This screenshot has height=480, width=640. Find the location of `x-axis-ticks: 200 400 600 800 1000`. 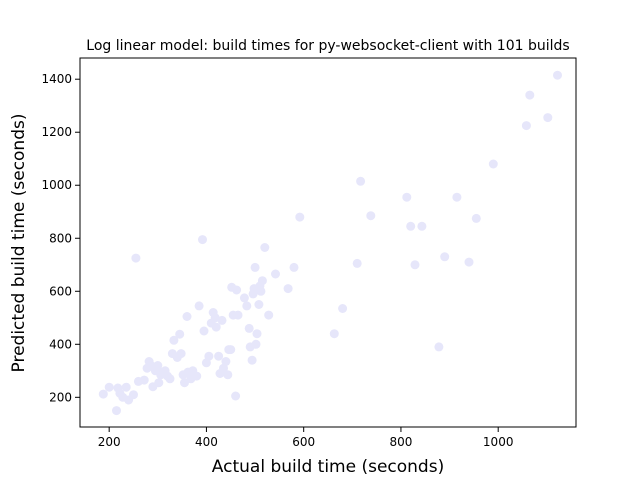

x-axis-ticks: 200 400 600 800 1000 is located at coordinates (306, 438).